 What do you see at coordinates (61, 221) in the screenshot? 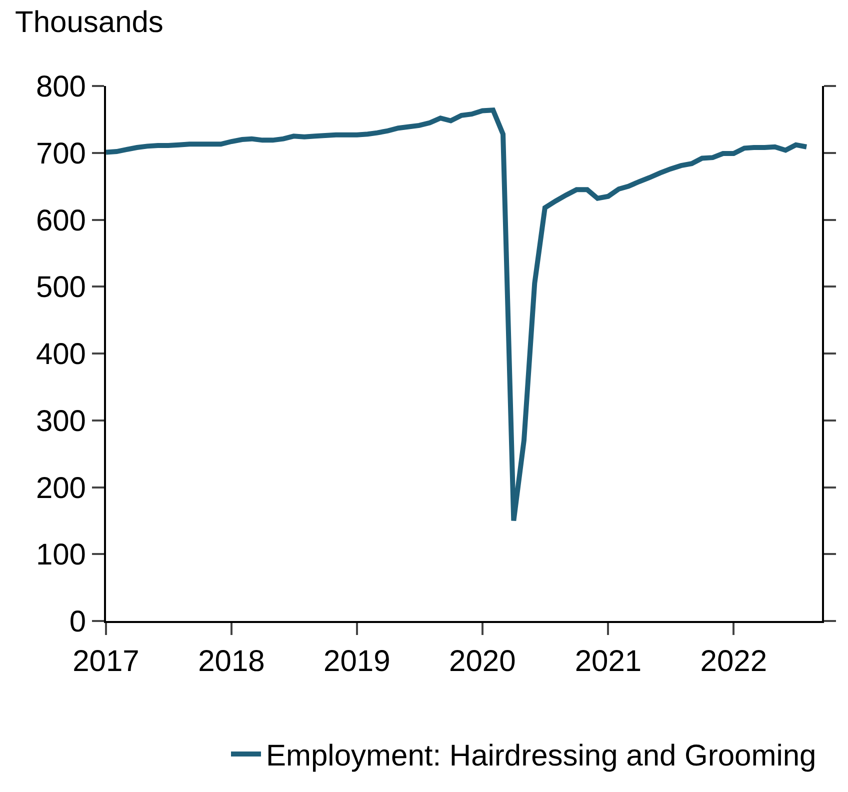
I see `y-tick-label: 600` at bounding box center [61, 221].